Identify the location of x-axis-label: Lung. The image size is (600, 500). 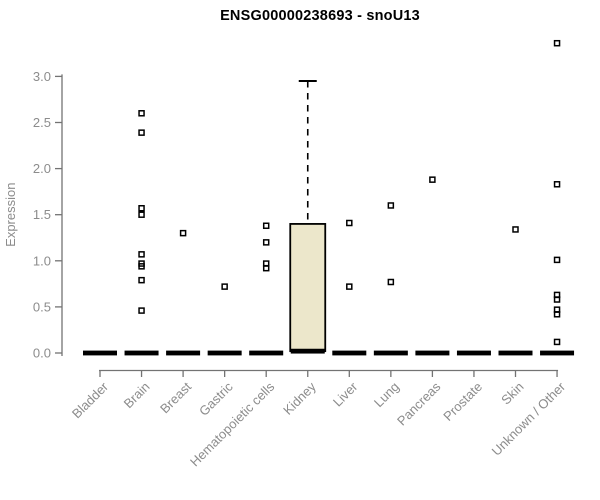
(386, 394).